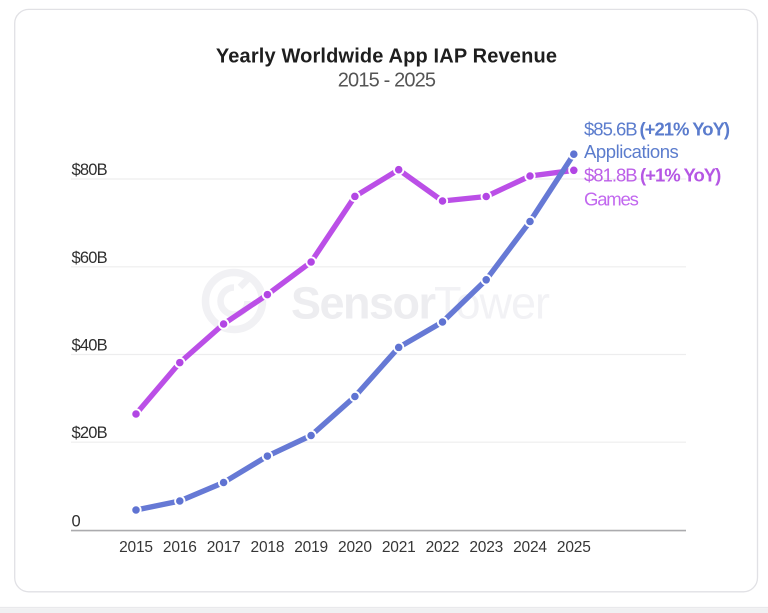 The image size is (768, 613). Describe the element at coordinates (574, 547) in the screenshot. I see `svg-text: 2025` at that location.